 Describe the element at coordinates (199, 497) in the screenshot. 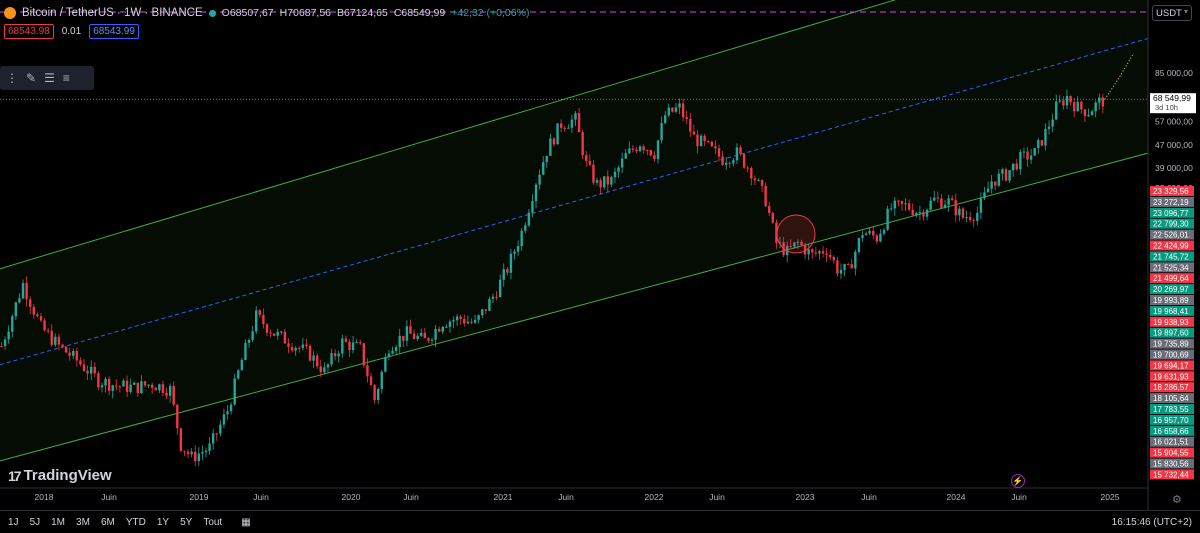

I see `x-tick-label: 2019` at that location.